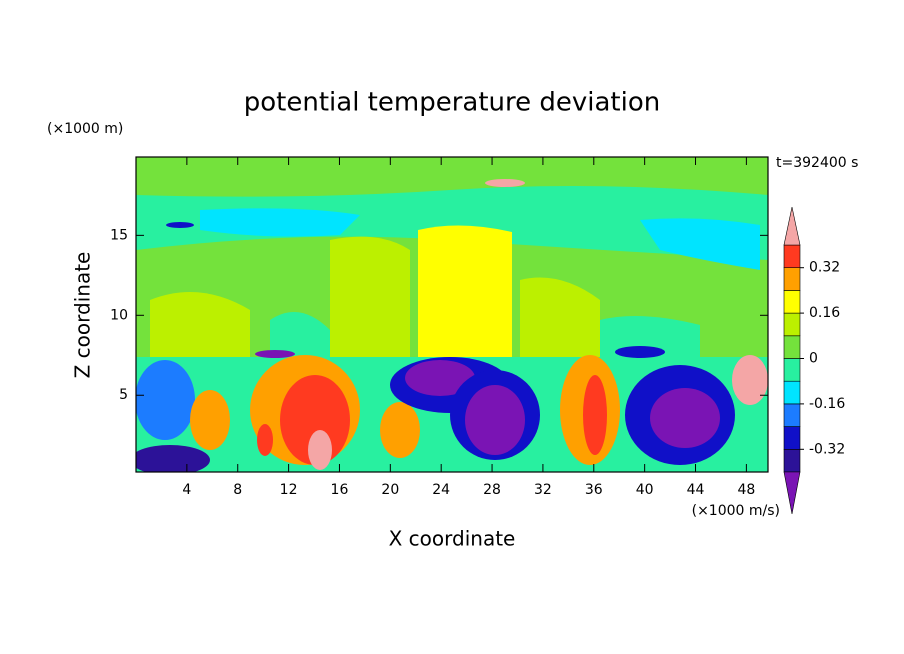 The width and height of the screenshot is (904, 654). What do you see at coordinates (83, 315) in the screenshot?
I see `y-axis-label: Z coordinate` at bounding box center [83, 315].